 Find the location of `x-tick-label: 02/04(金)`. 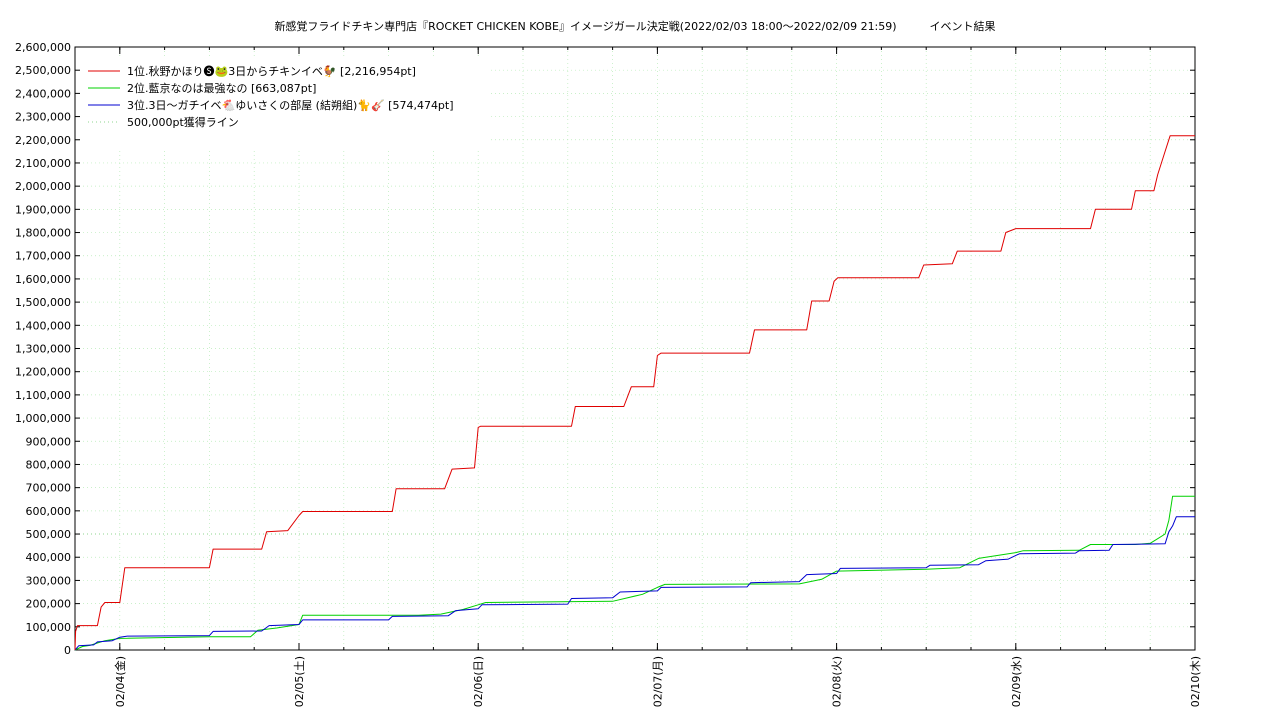

x-tick-label: 02/04(金) is located at coordinates (120, 681).